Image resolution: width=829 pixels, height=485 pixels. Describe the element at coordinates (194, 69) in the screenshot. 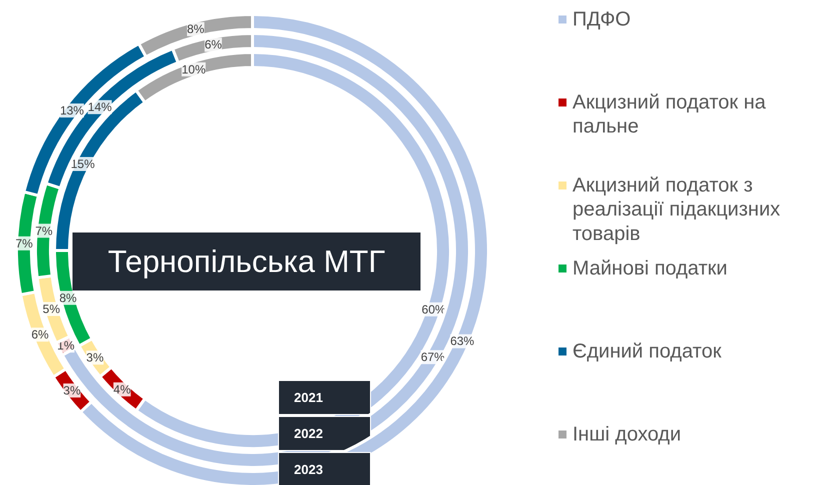

I see `data-label: 10%` at that location.